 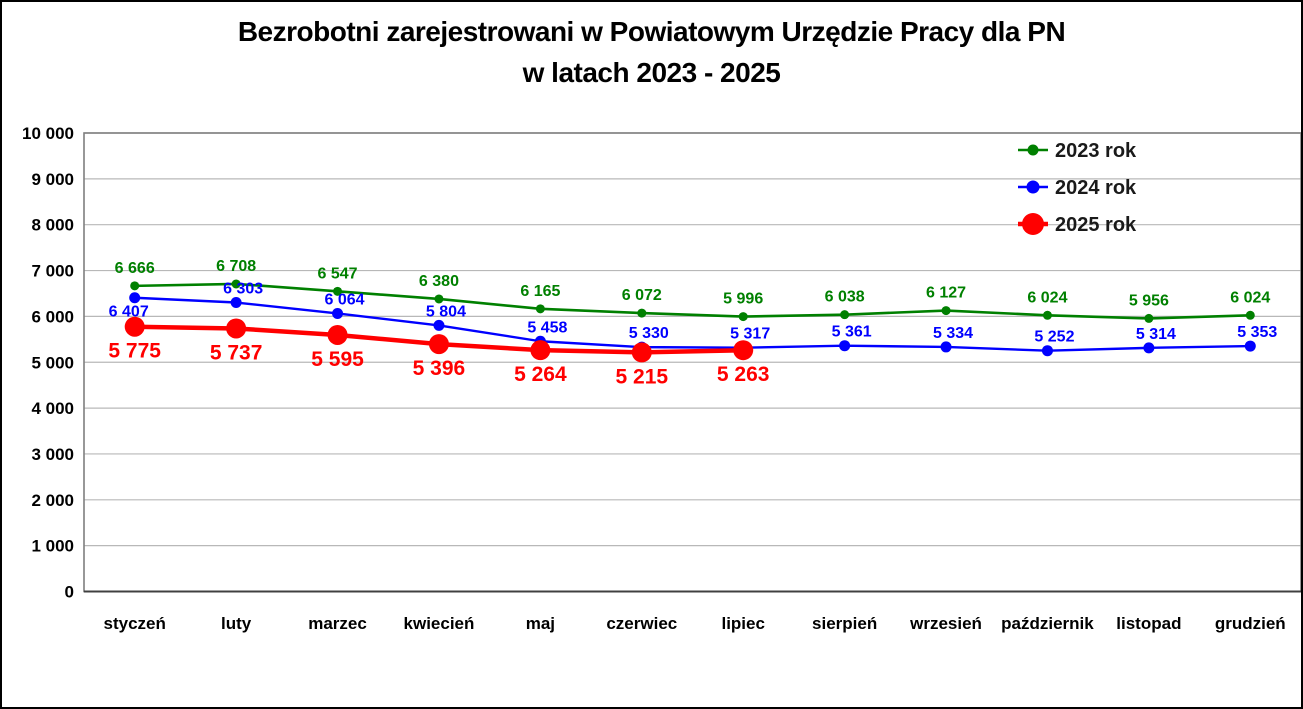 I want to click on data-label: 6 666, so click(x=135, y=268).